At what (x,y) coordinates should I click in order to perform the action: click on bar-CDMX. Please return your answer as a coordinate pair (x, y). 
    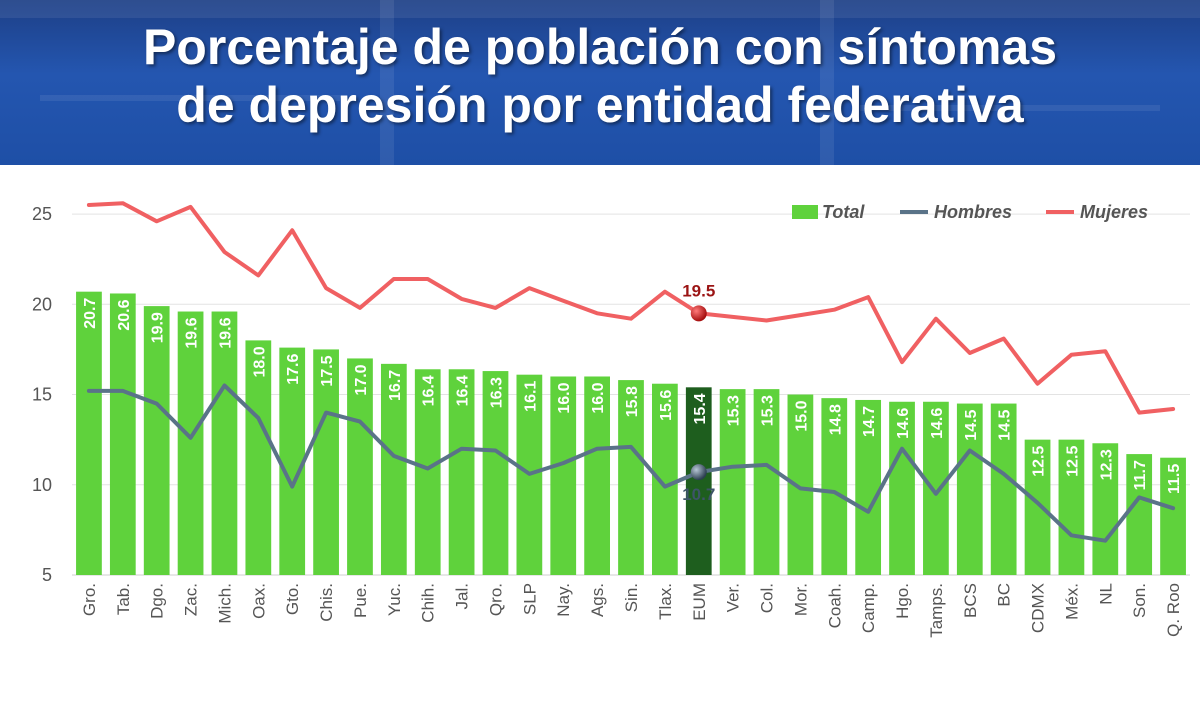
    Looking at the image, I should click on (1037, 507).